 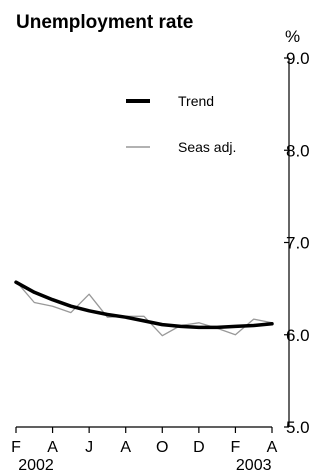 I want to click on year-label-2002: 2002, so click(x=36, y=464).